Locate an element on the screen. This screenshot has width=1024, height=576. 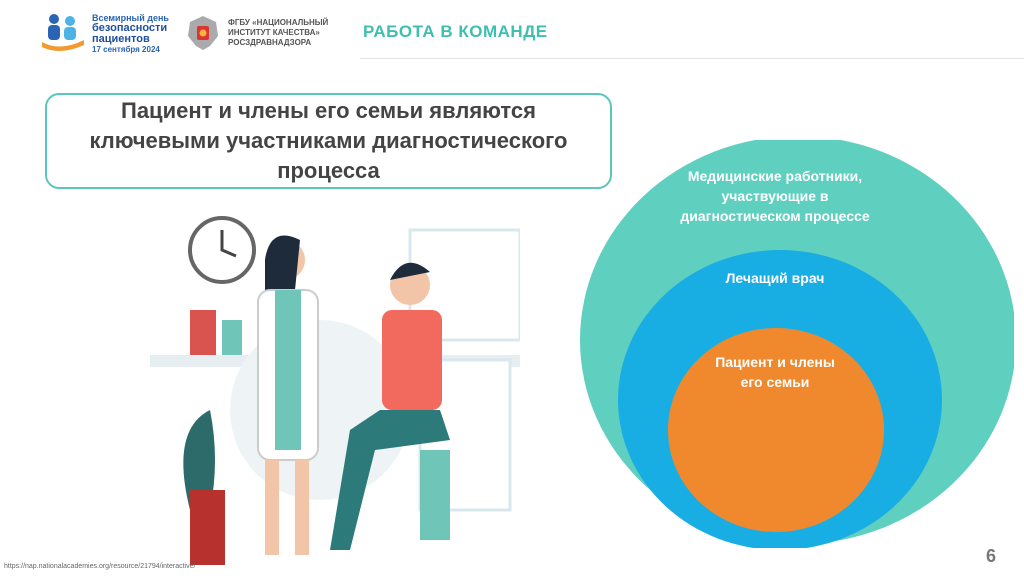
logo1-line2: безопасности is located at coordinates (130, 28).